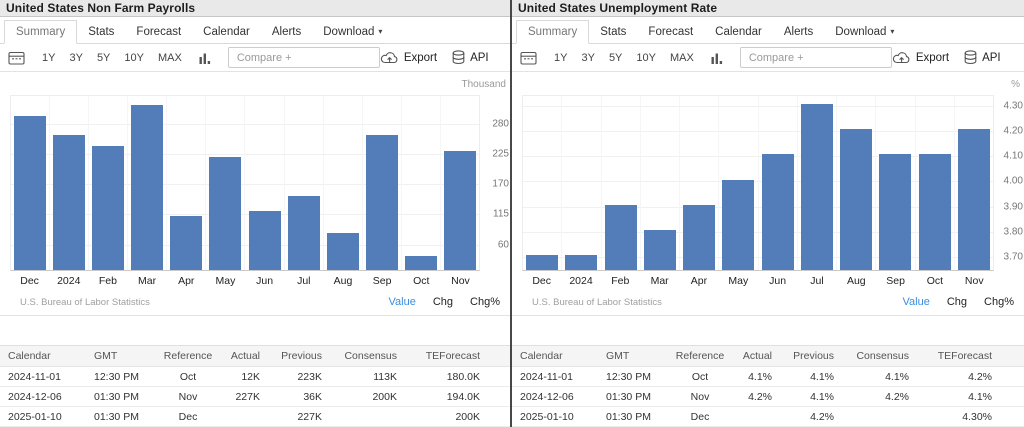 The image size is (1024, 427). Describe the element at coordinates (754, 416) in the screenshot. I see `table-cell` at that location.